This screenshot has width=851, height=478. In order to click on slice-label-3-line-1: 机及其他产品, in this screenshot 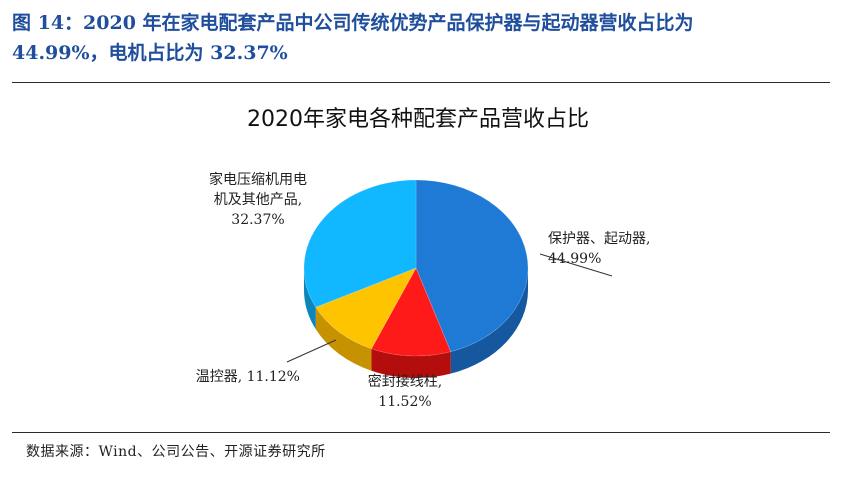, I will do `click(258, 200)`.